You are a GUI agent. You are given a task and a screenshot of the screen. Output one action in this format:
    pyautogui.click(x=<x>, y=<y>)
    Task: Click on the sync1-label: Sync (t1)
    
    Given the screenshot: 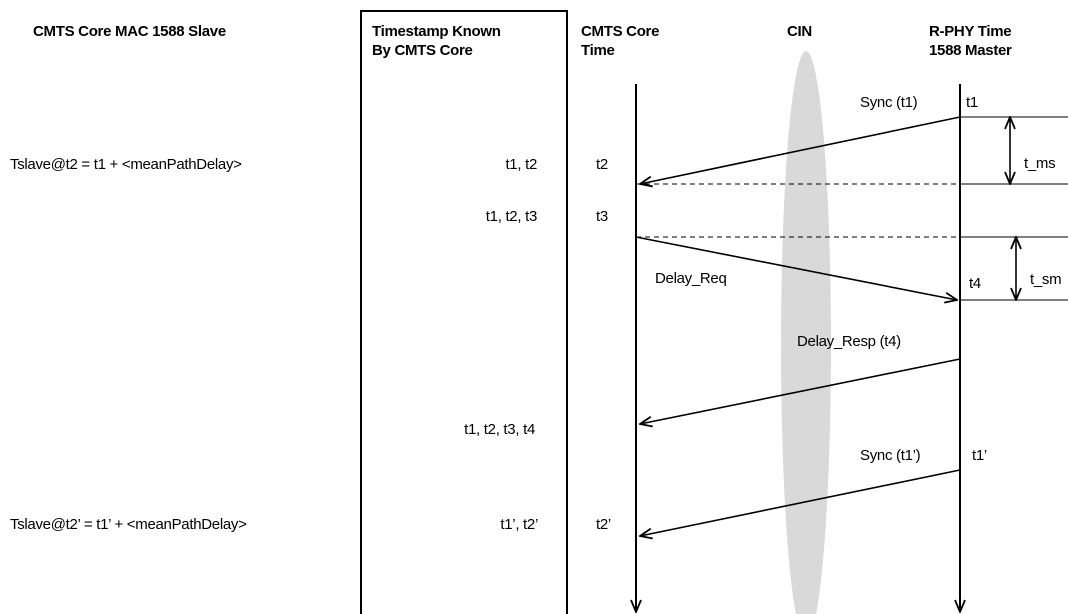 What is the action you would take?
    pyautogui.click(x=889, y=102)
    